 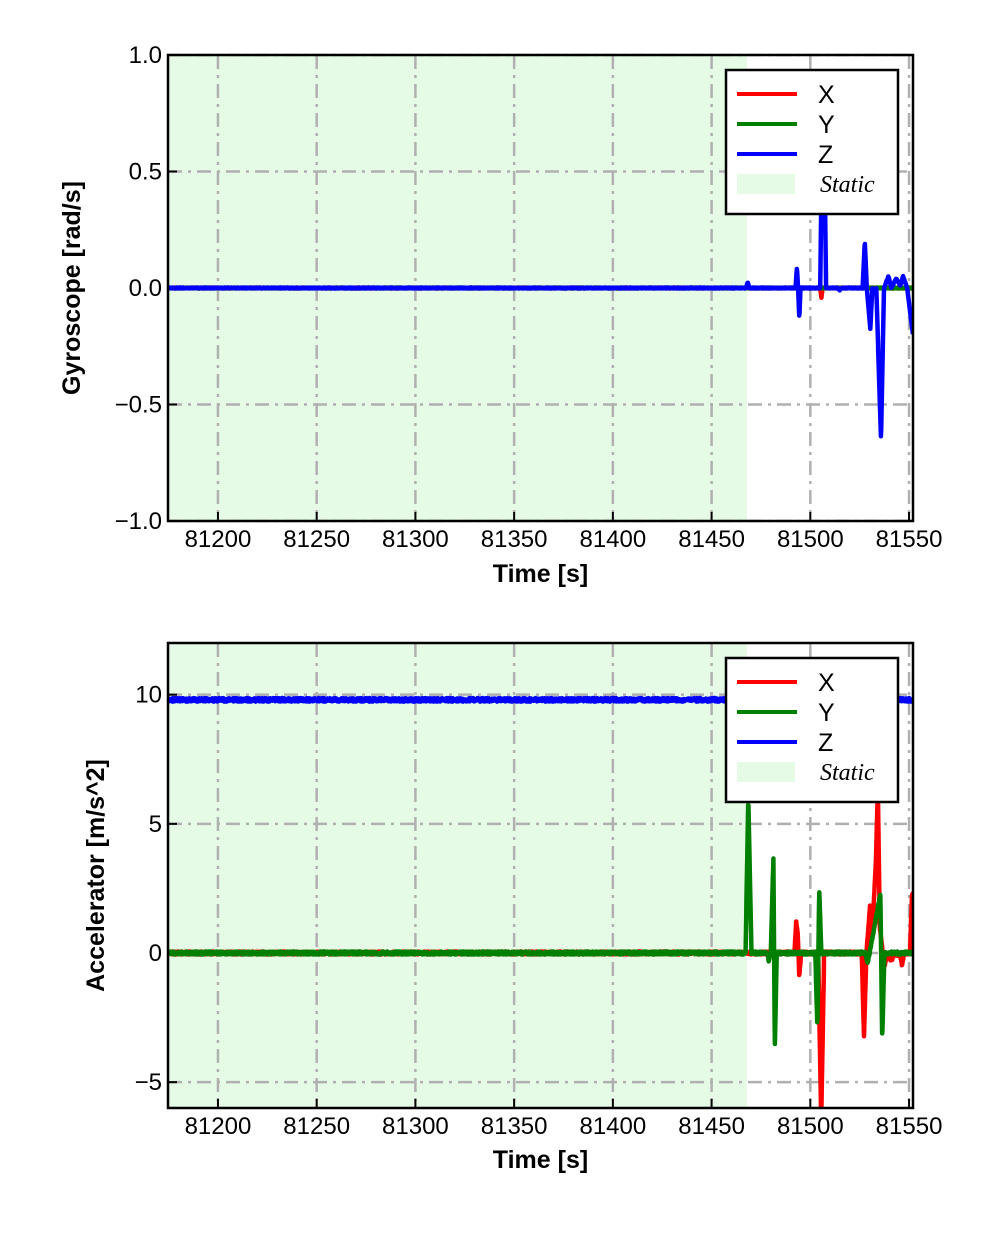 I want to click on y-tick-label: 10, so click(x=148, y=695).